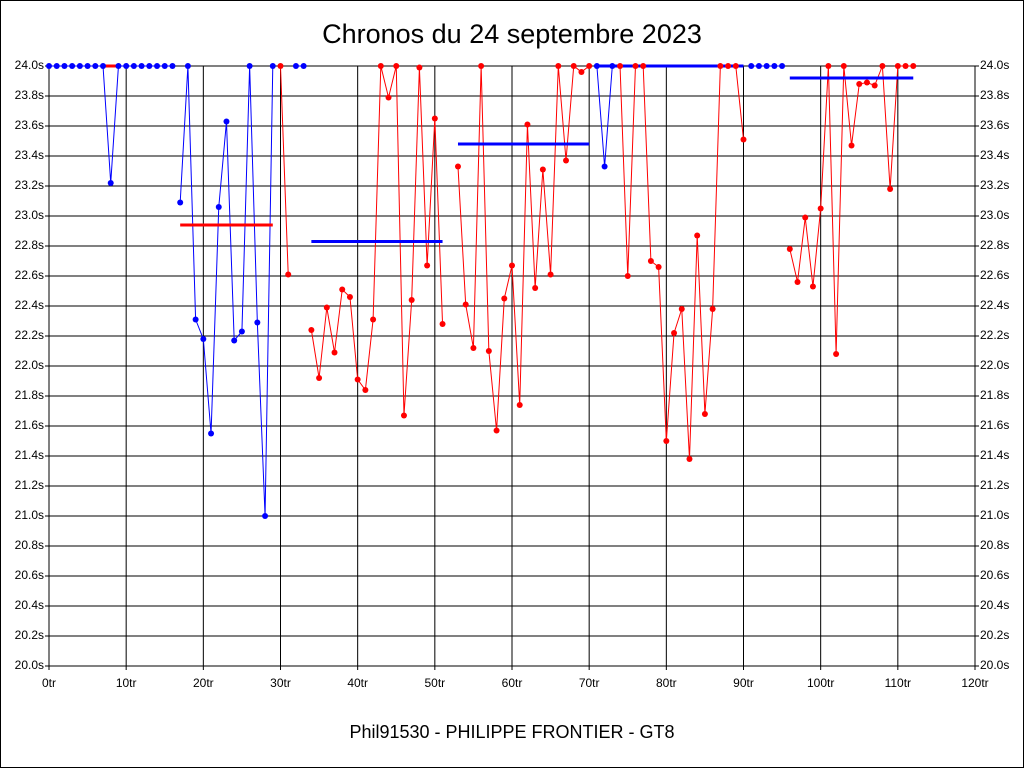  I want to click on x-tick-label: 10tr, so click(126, 683).